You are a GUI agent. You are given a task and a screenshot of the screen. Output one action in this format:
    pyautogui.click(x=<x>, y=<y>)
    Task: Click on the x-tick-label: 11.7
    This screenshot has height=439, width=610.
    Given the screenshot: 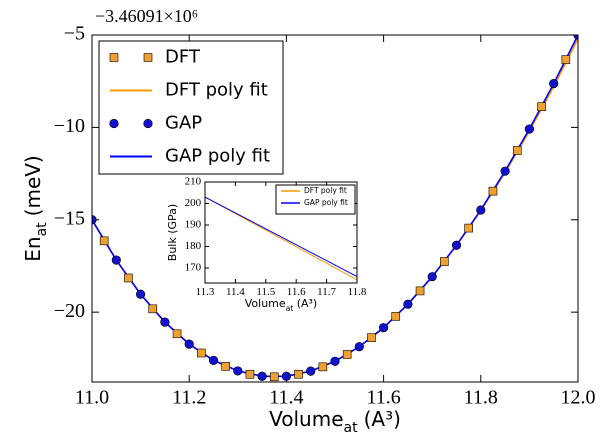 What is the action you would take?
    pyautogui.click(x=326, y=292)
    